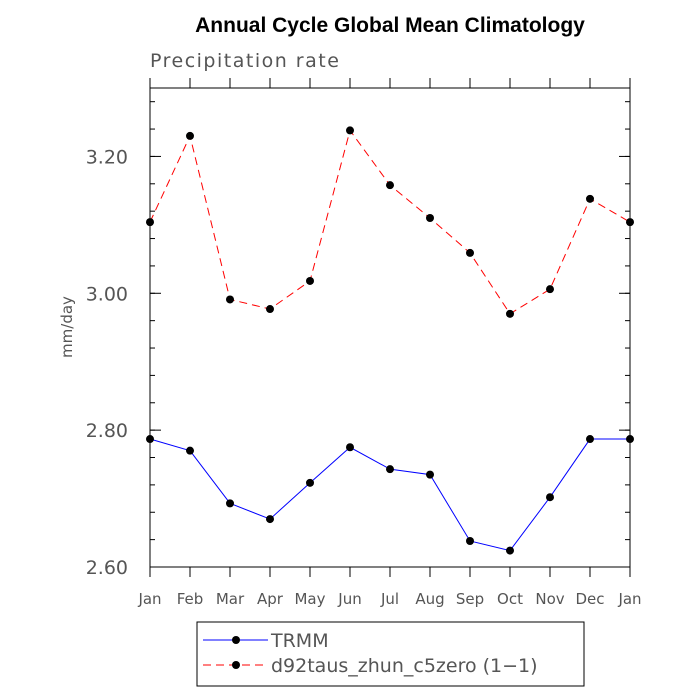 The image size is (700, 700). Describe the element at coordinates (470, 599) in the screenshot. I see `x-tick-label: Sep` at that location.